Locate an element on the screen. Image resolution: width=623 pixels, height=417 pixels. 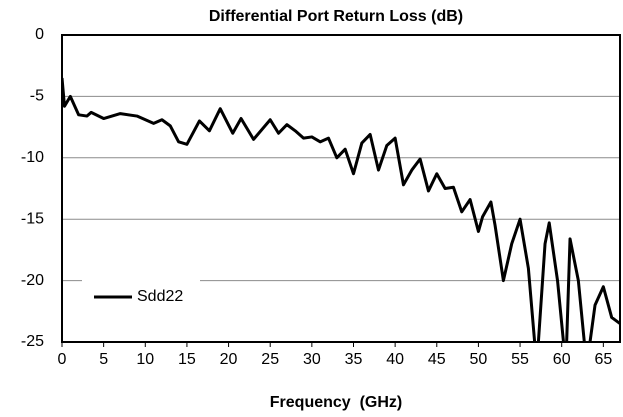
x-tick-label: 60 is located at coordinates (562, 359).